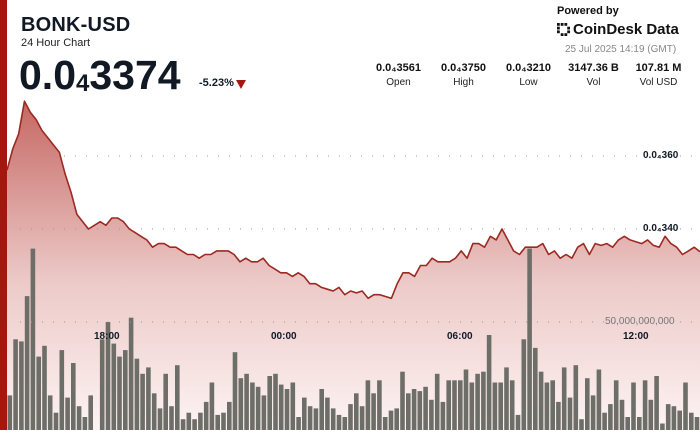 The image size is (700, 430). I want to click on coindesk-logo-icon, so click(563, 29).